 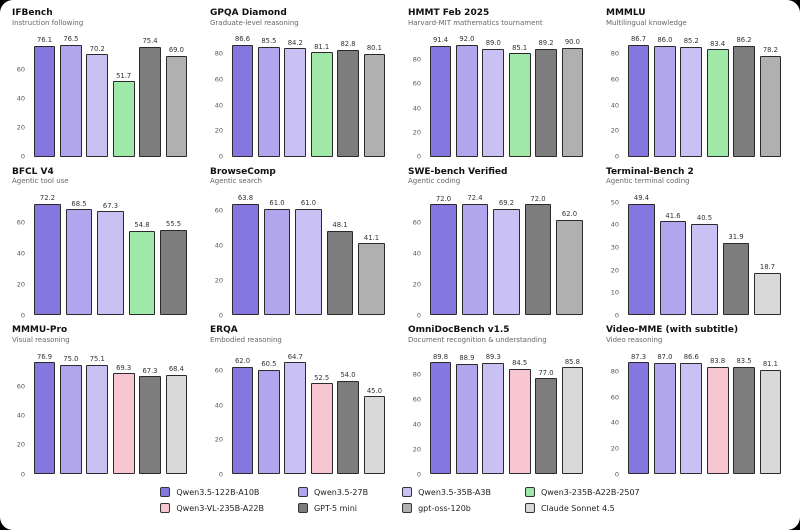 I want to click on bar-group-qwen3-5-122b-a10b: 91.4, so click(x=440, y=94).